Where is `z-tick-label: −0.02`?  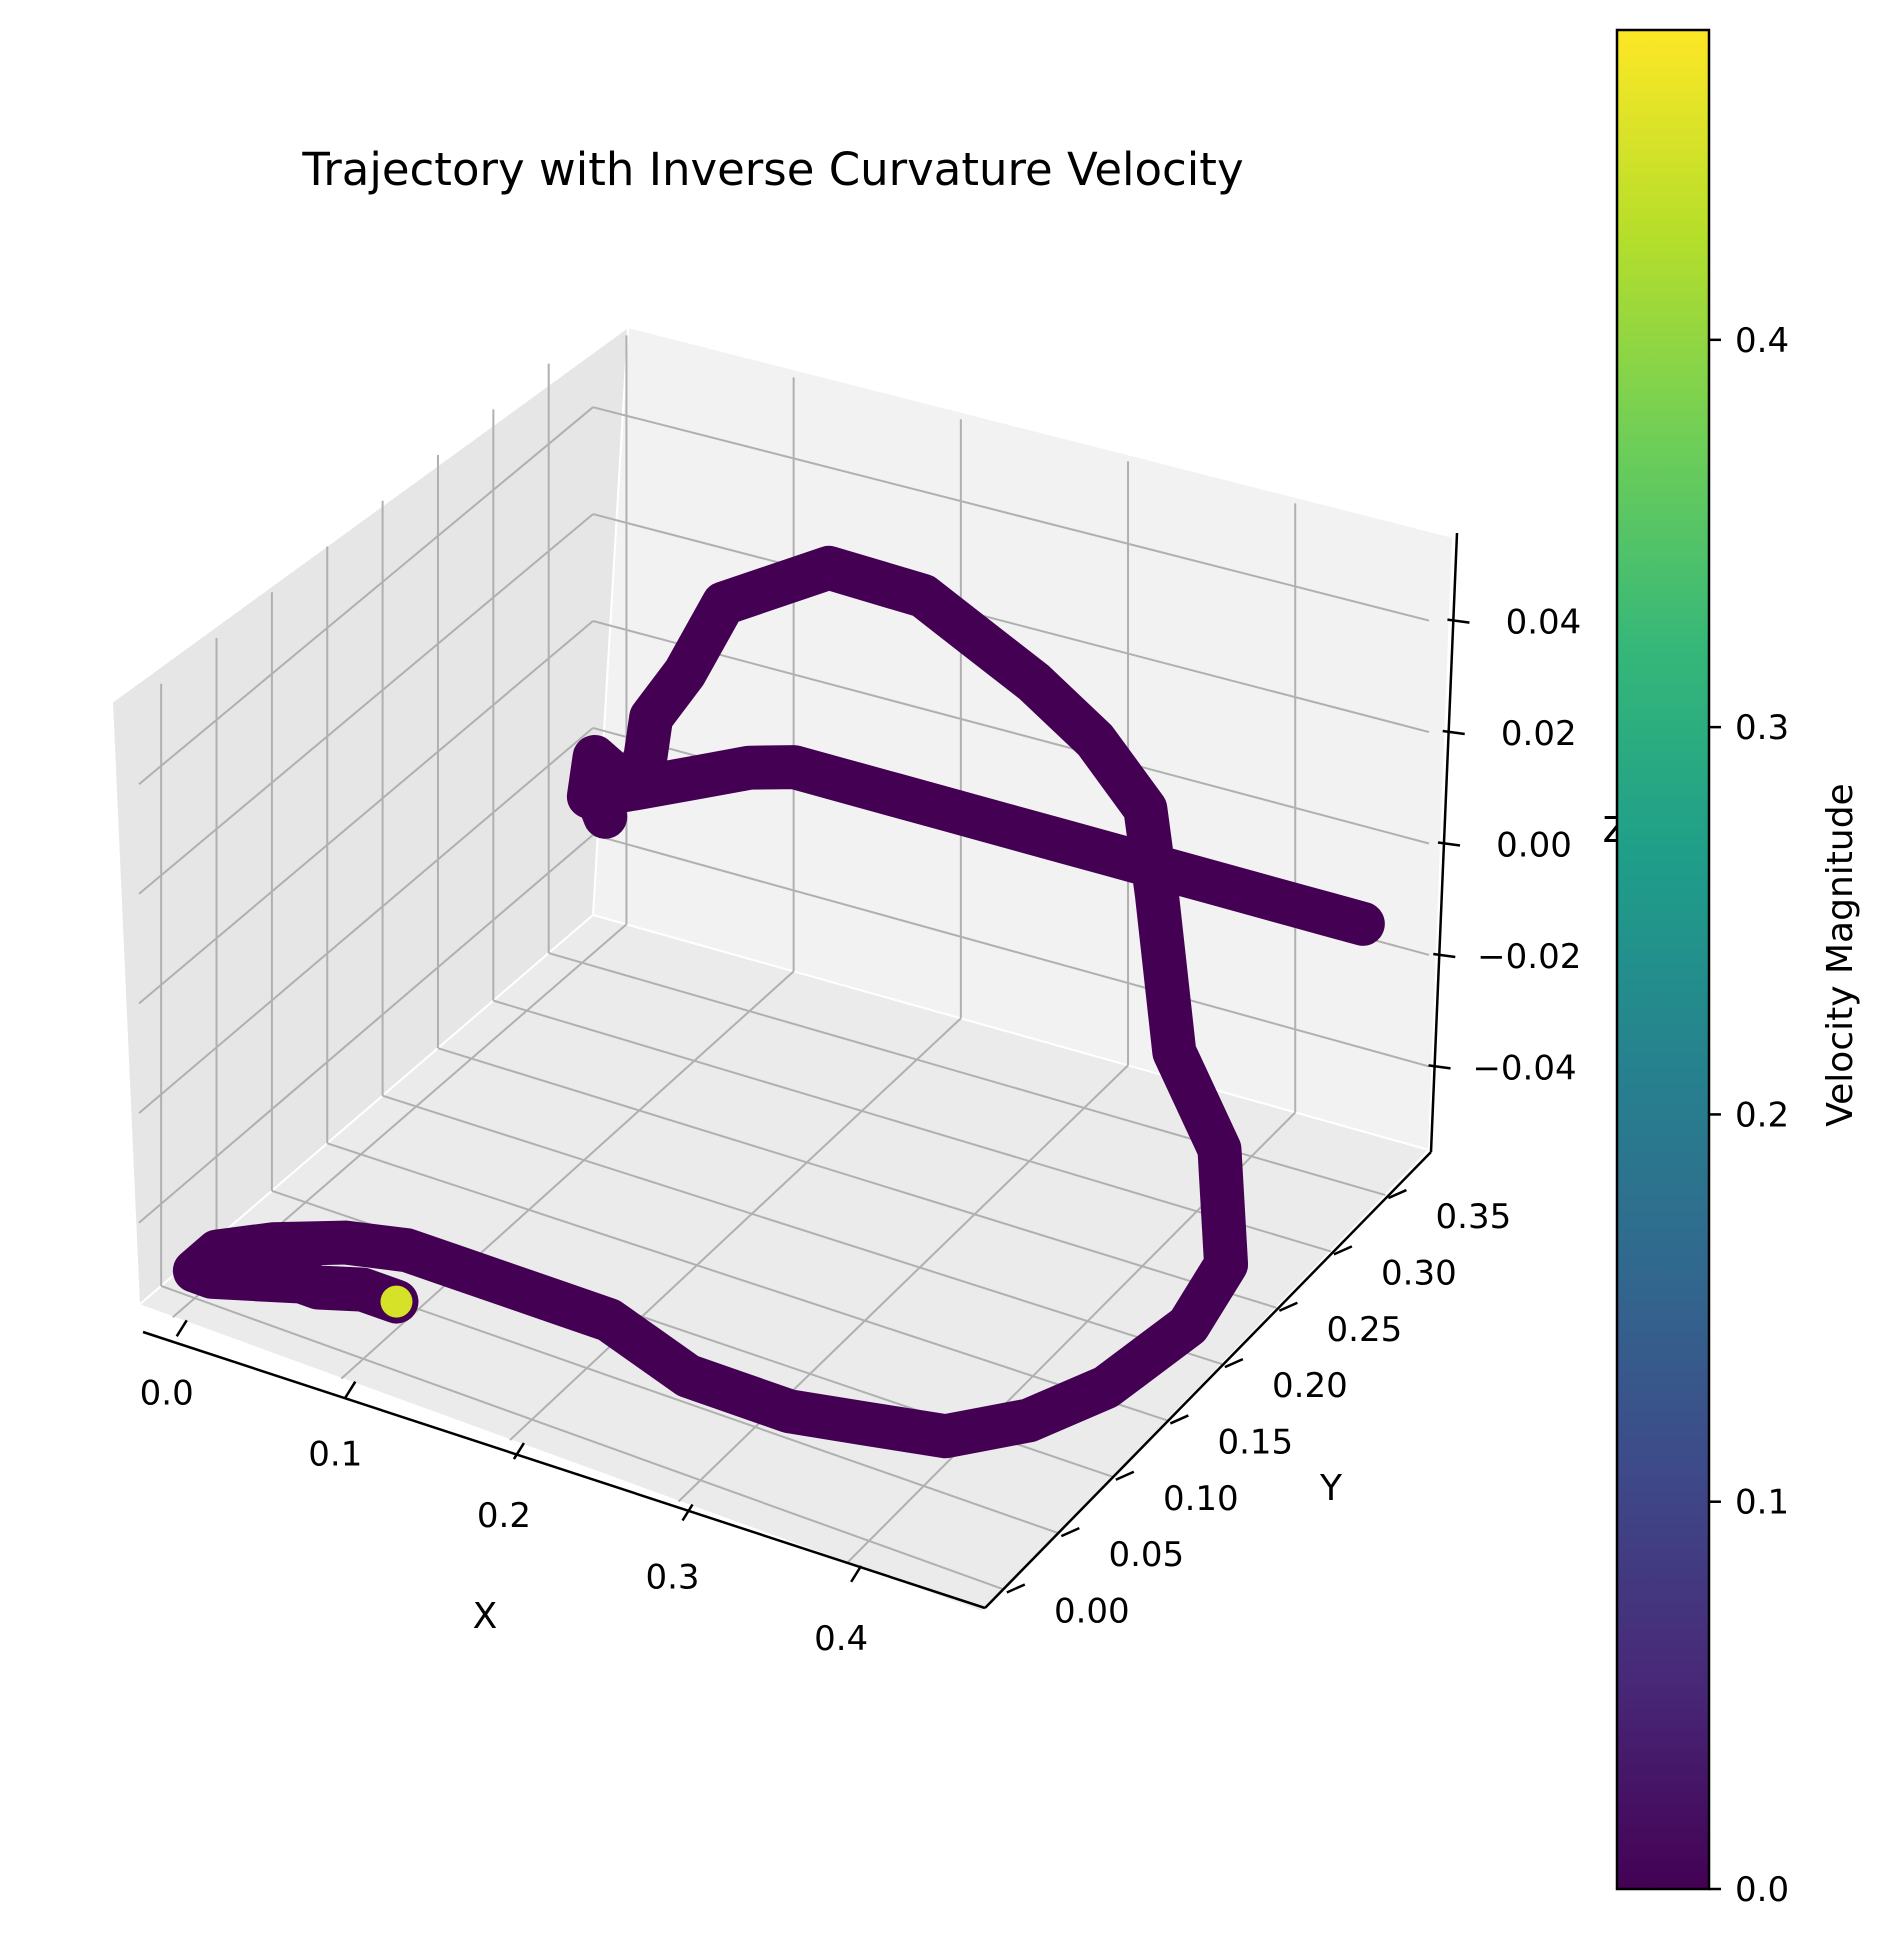 z-tick-label: −0.02 is located at coordinates (1529, 957).